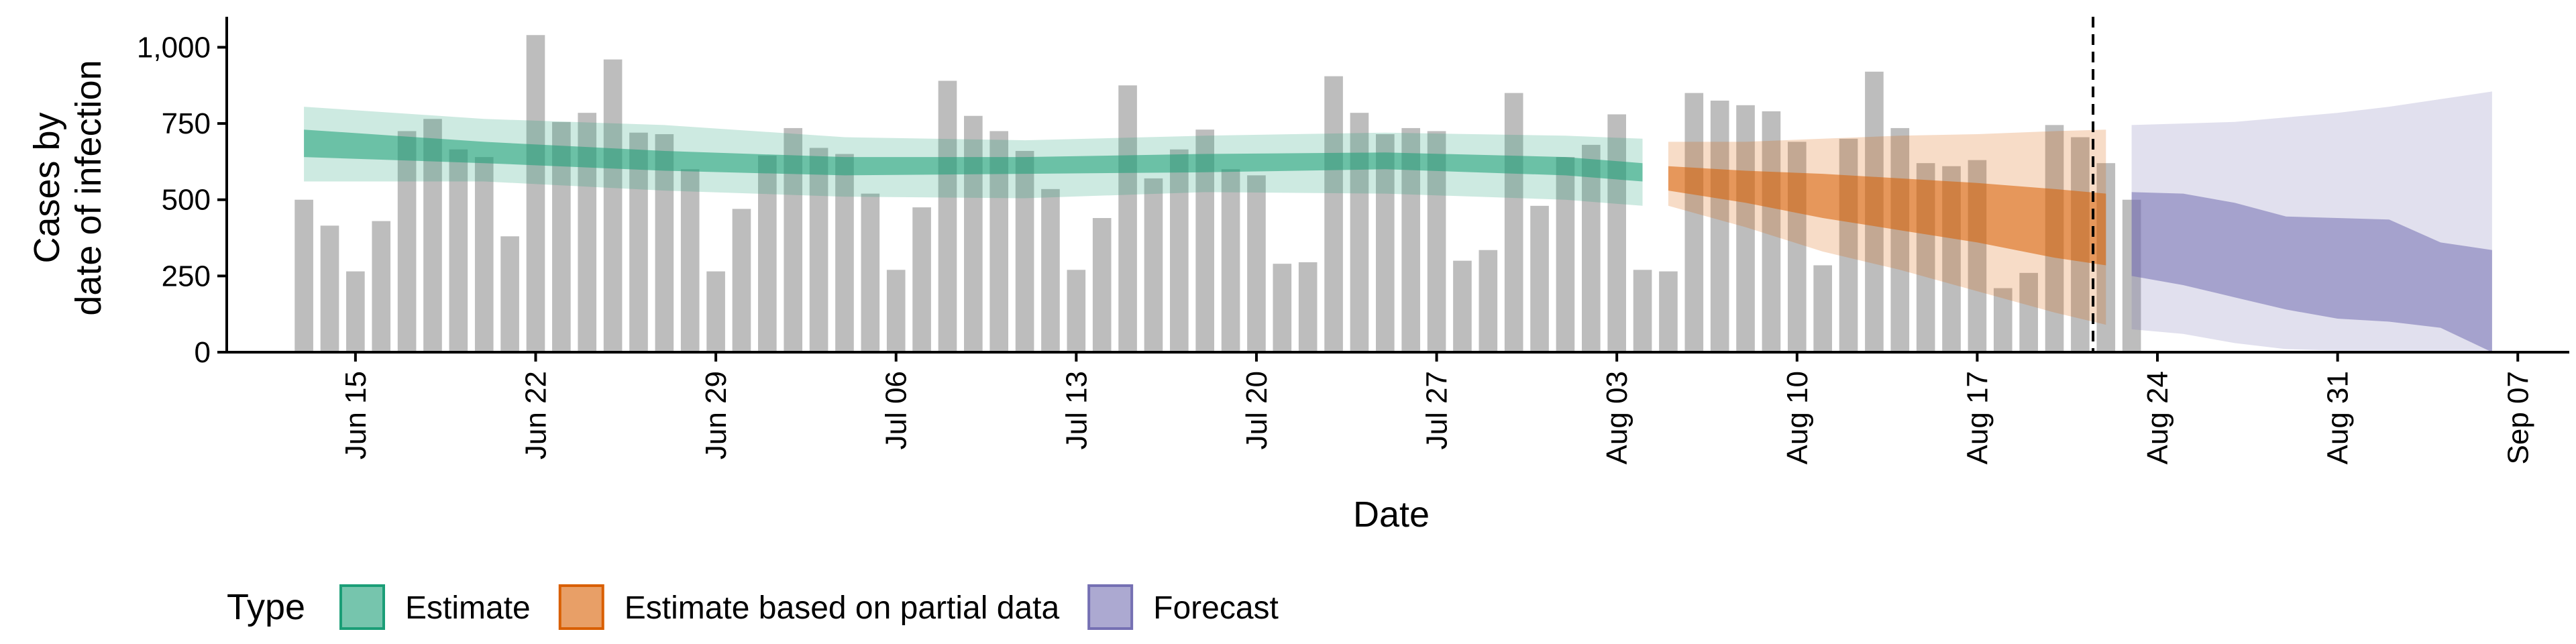 This screenshot has height=644, width=2576. What do you see at coordinates (896, 410) in the screenshot?
I see `x-tick-label: Jul 06` at bounding box center [896, 410].